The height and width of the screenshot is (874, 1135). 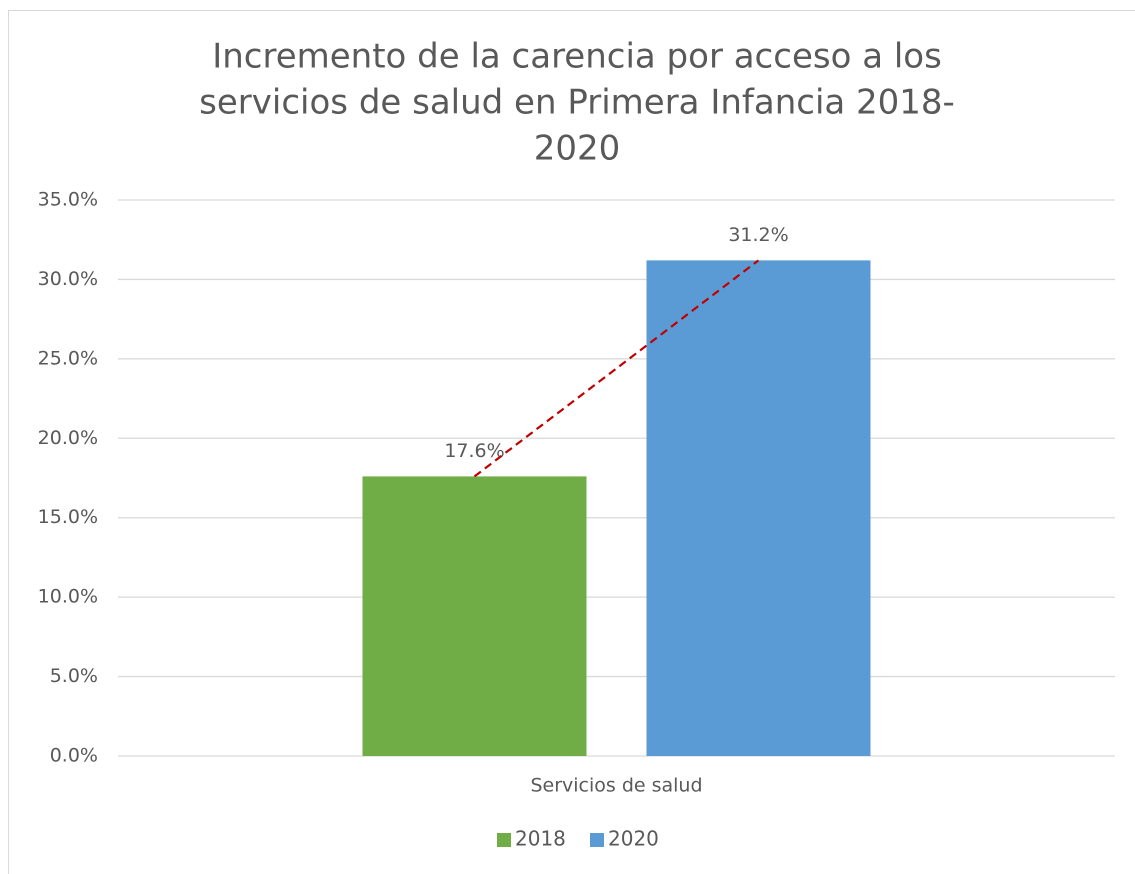 I want to click on y-tick-label: 0.0%, so click(x=74, y=756).